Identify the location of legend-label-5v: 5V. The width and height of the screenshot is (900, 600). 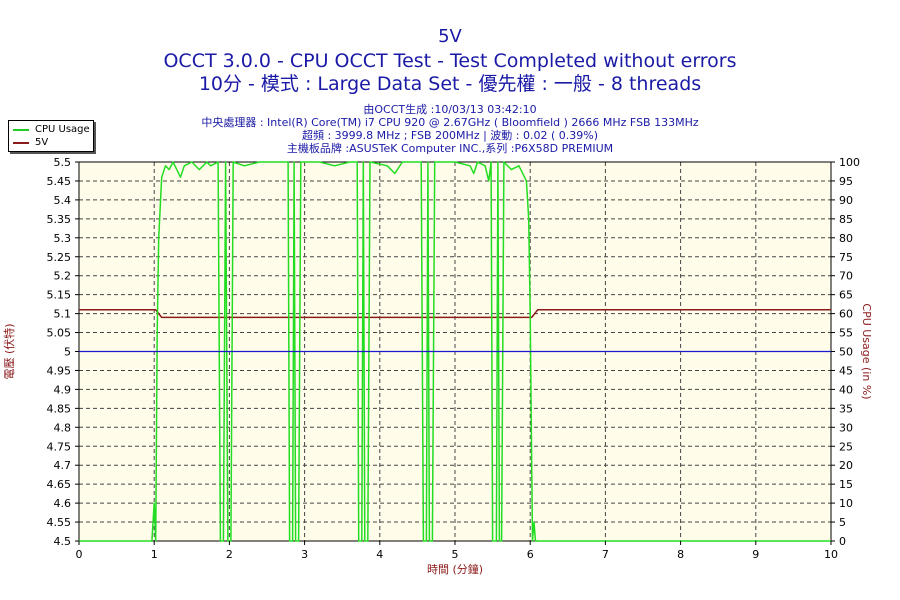
(42, 142).